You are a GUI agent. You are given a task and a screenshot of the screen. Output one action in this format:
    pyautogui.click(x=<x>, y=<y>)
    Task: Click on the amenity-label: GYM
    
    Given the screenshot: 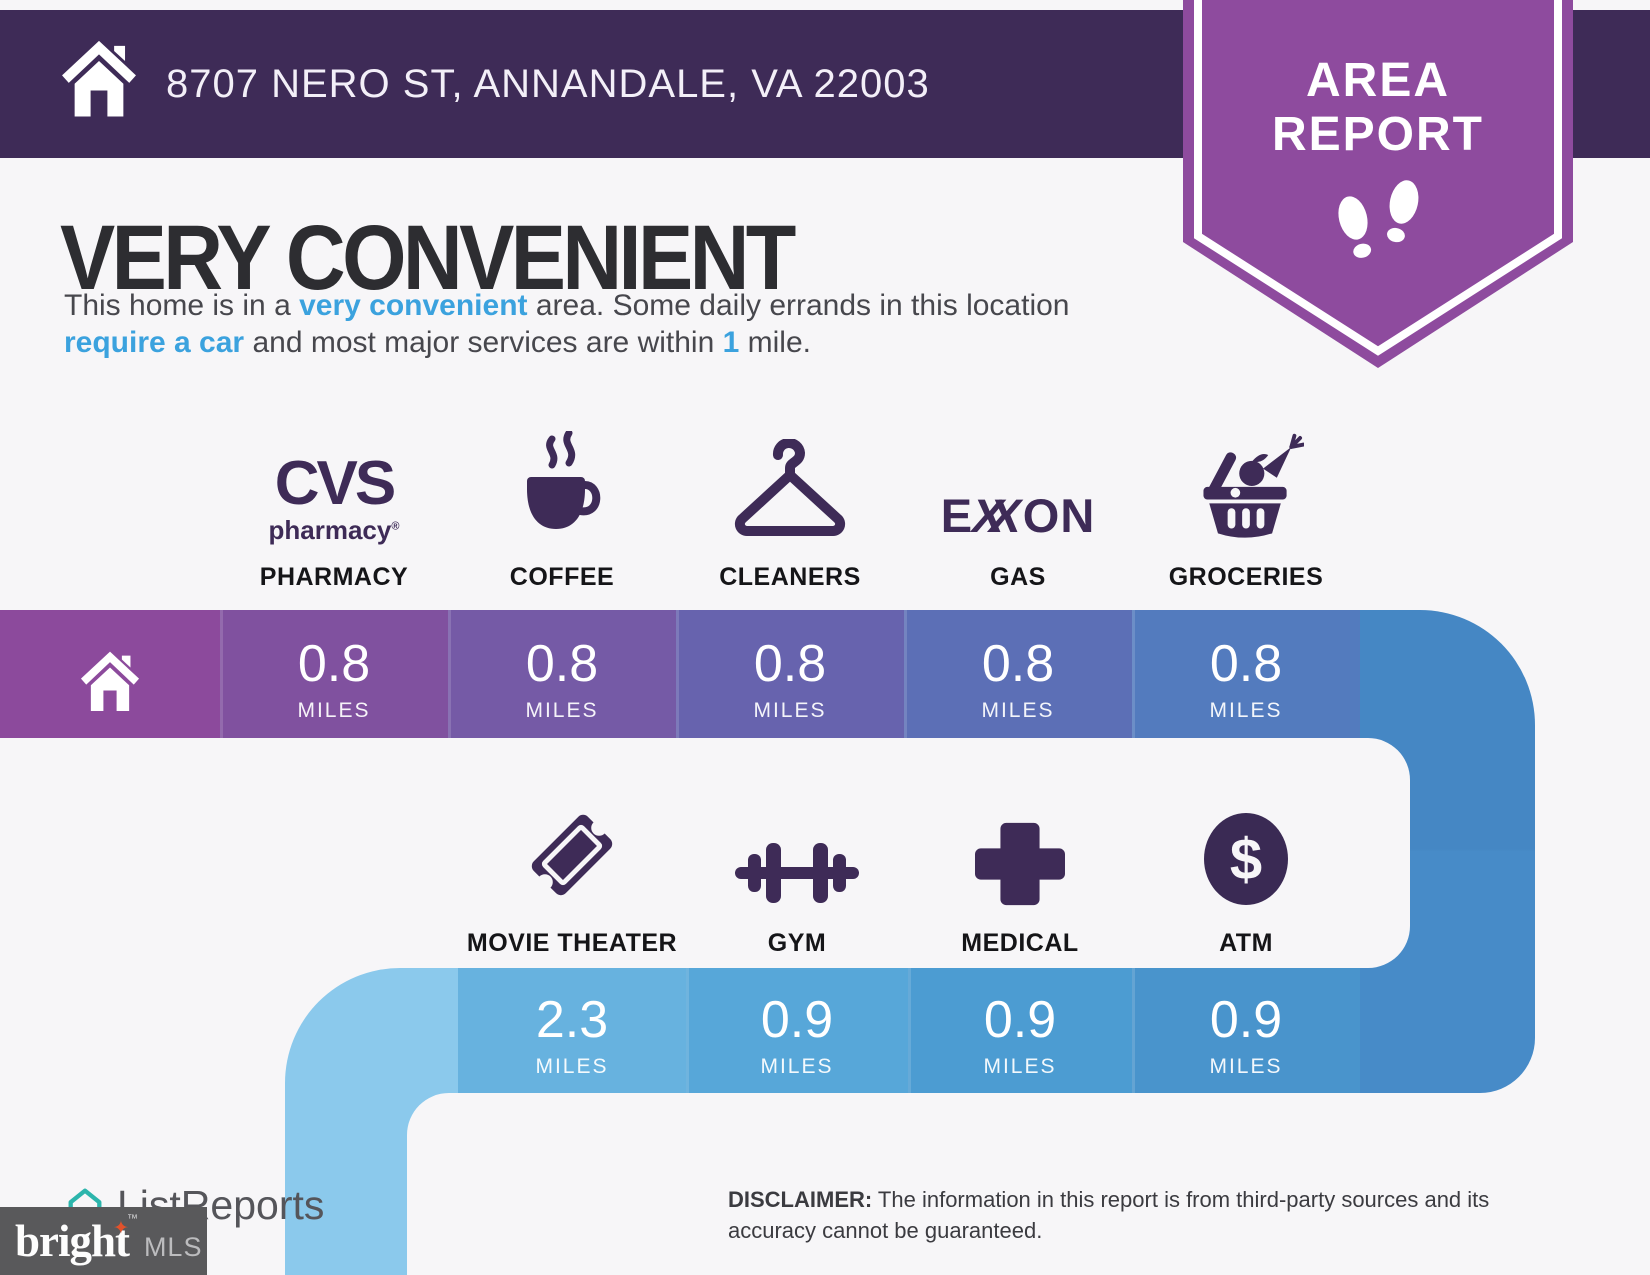 What is the action you would take?
    pyautogui.click(x=797, y=943)
    